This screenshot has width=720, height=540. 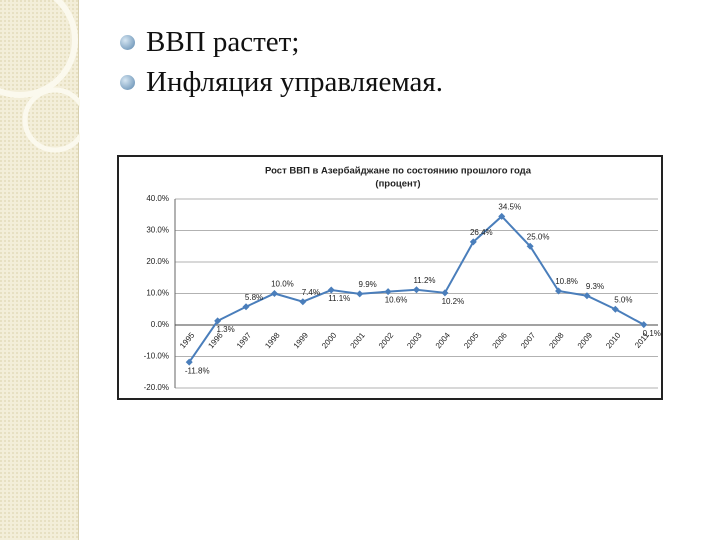 What do you see at coordinates (280, 82) in the screenshot?
I see `bullet: Инфляция управляемая.` at bounding box center [280, 82].